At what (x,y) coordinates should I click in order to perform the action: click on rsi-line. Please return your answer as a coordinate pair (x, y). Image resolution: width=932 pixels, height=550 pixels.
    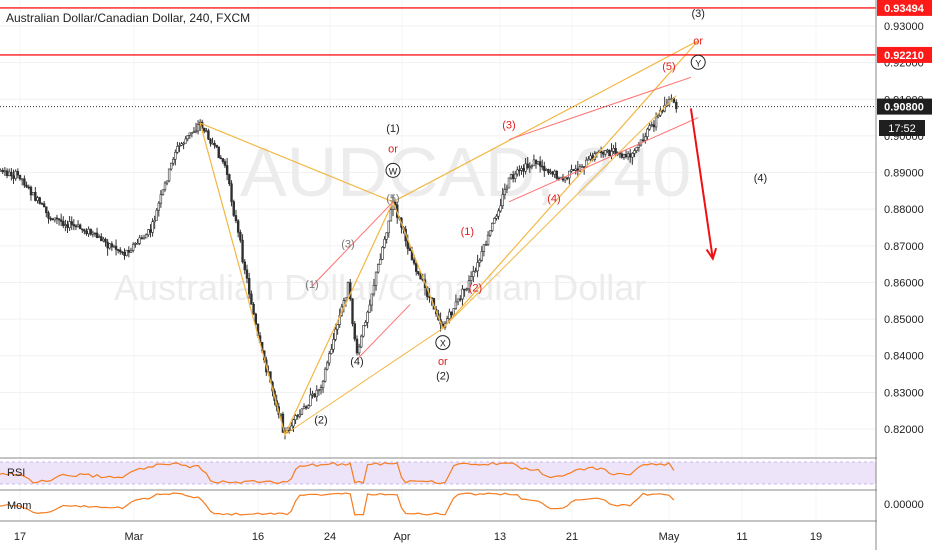
    Looking at the image, I should click on (337, 472).